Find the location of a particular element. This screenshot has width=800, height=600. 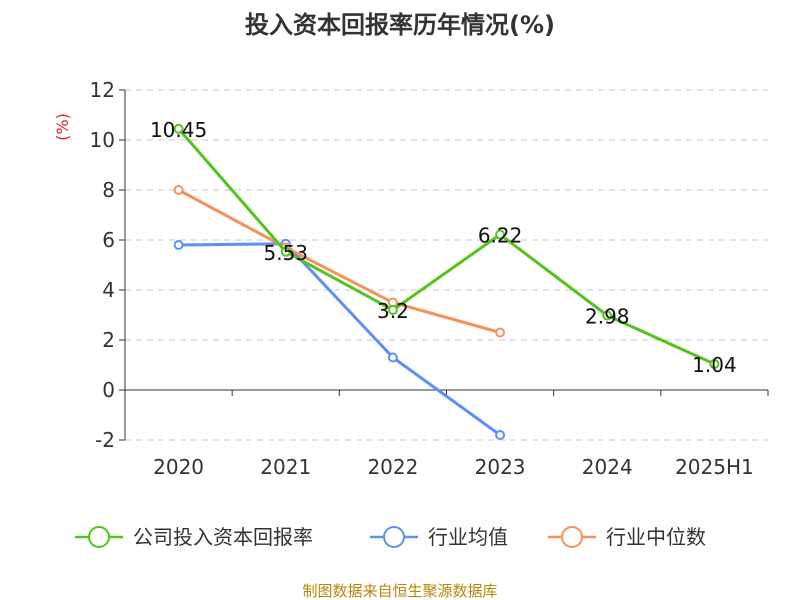

y-tick-label: 8 is located at coordinates (108, 190).